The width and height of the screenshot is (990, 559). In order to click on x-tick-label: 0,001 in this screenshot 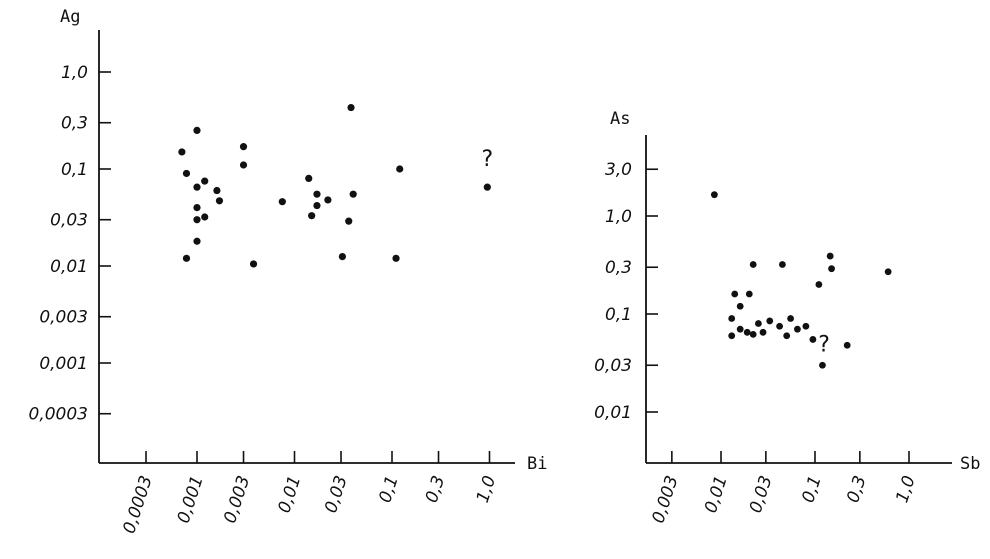, I will do `click(191, 499)`.